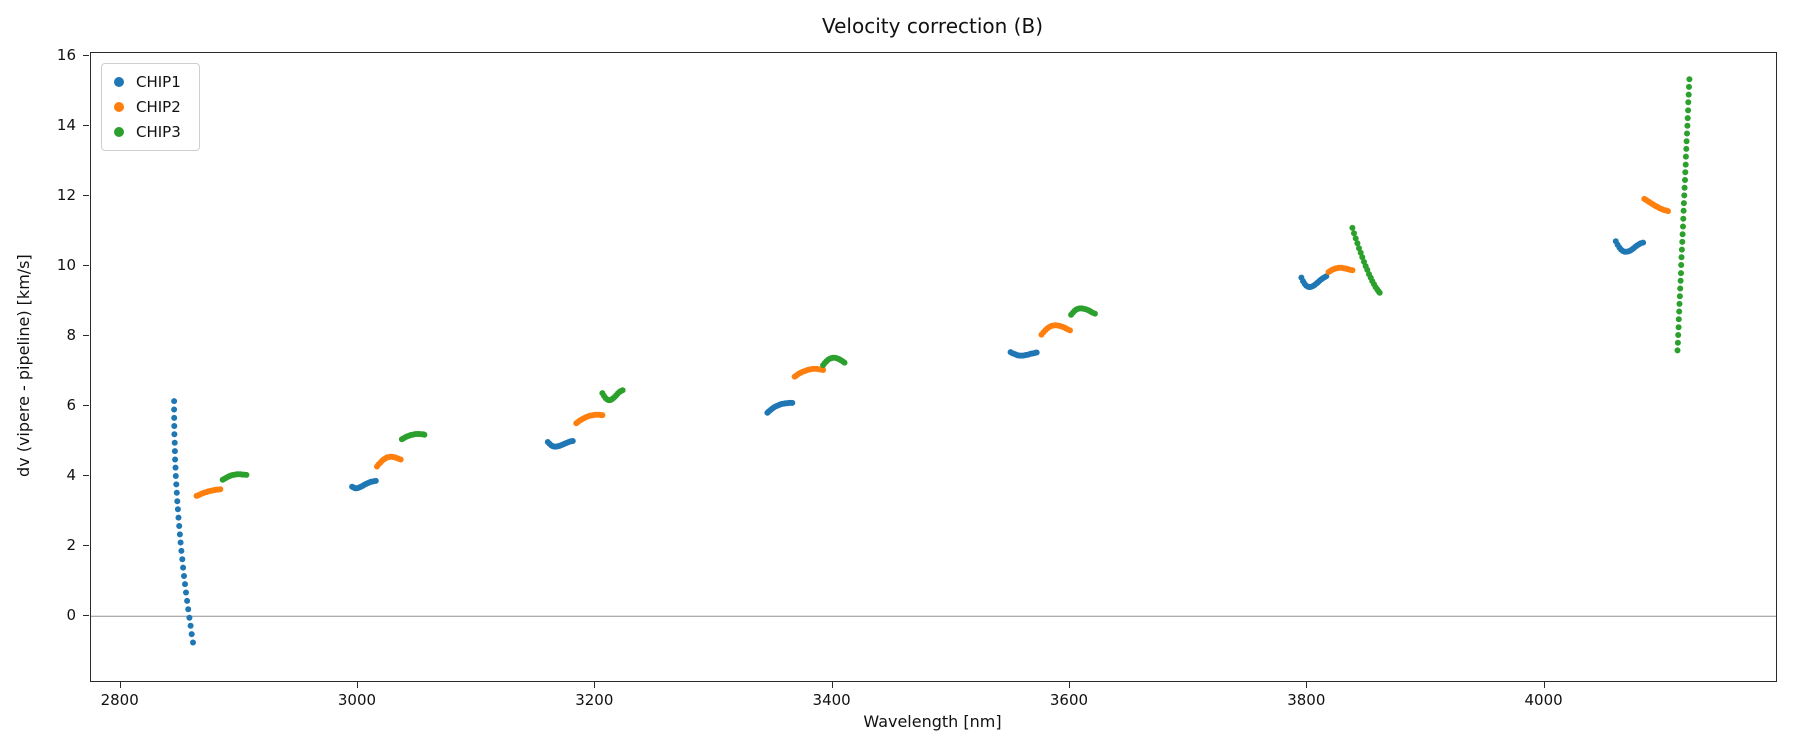  I want to click on x-tick-label: 3400, so click(831, 700).